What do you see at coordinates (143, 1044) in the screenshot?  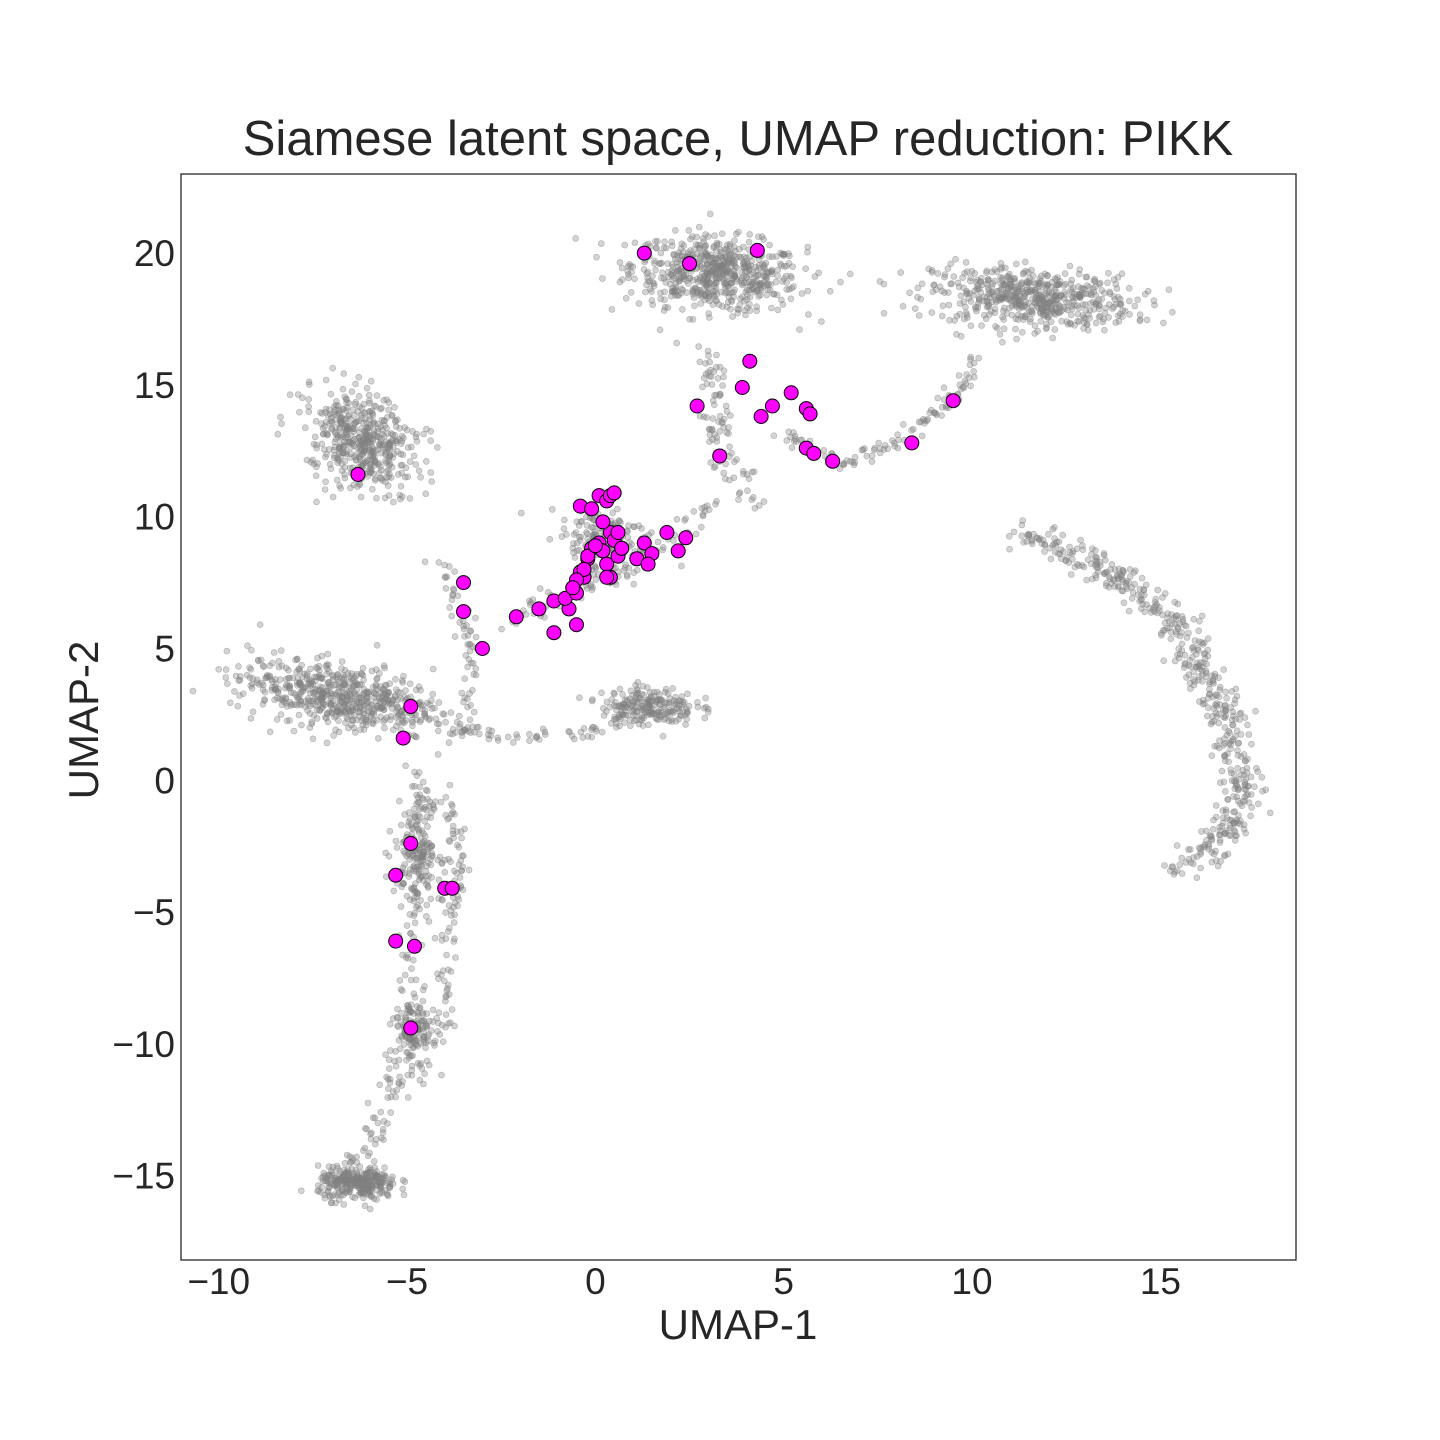 I see `y-tick-label: −10` at bounding box center [143, 1044].